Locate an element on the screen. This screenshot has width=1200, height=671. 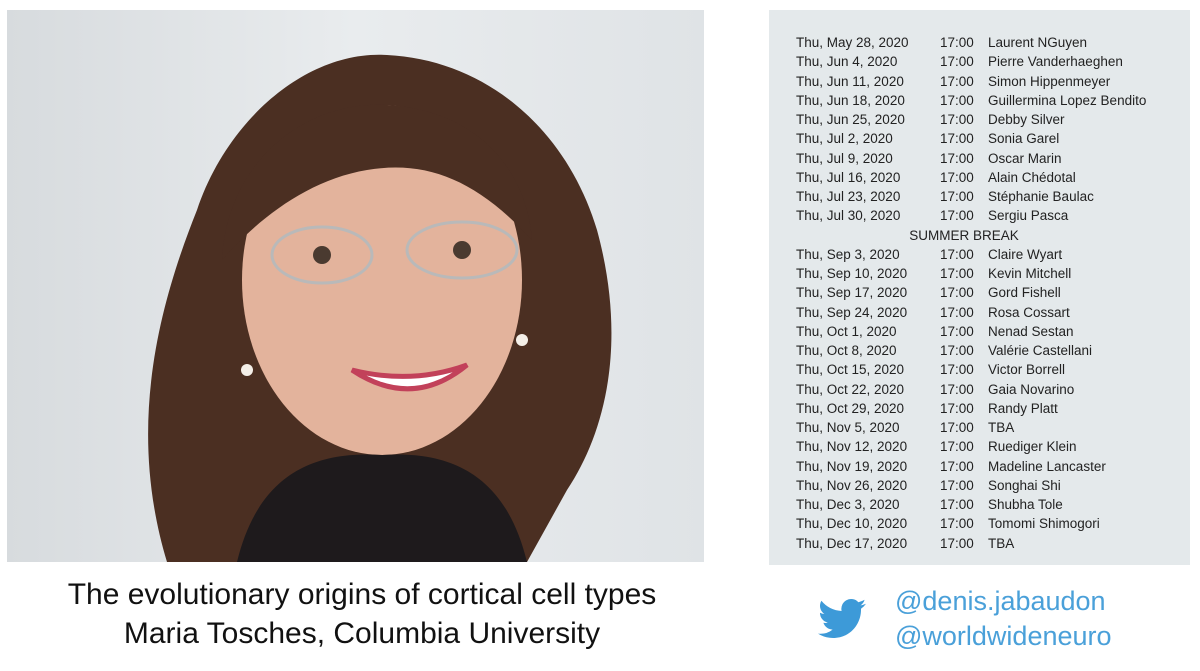
talk-speaker: Rosa Cossart is located at coordinates (1029, 312).